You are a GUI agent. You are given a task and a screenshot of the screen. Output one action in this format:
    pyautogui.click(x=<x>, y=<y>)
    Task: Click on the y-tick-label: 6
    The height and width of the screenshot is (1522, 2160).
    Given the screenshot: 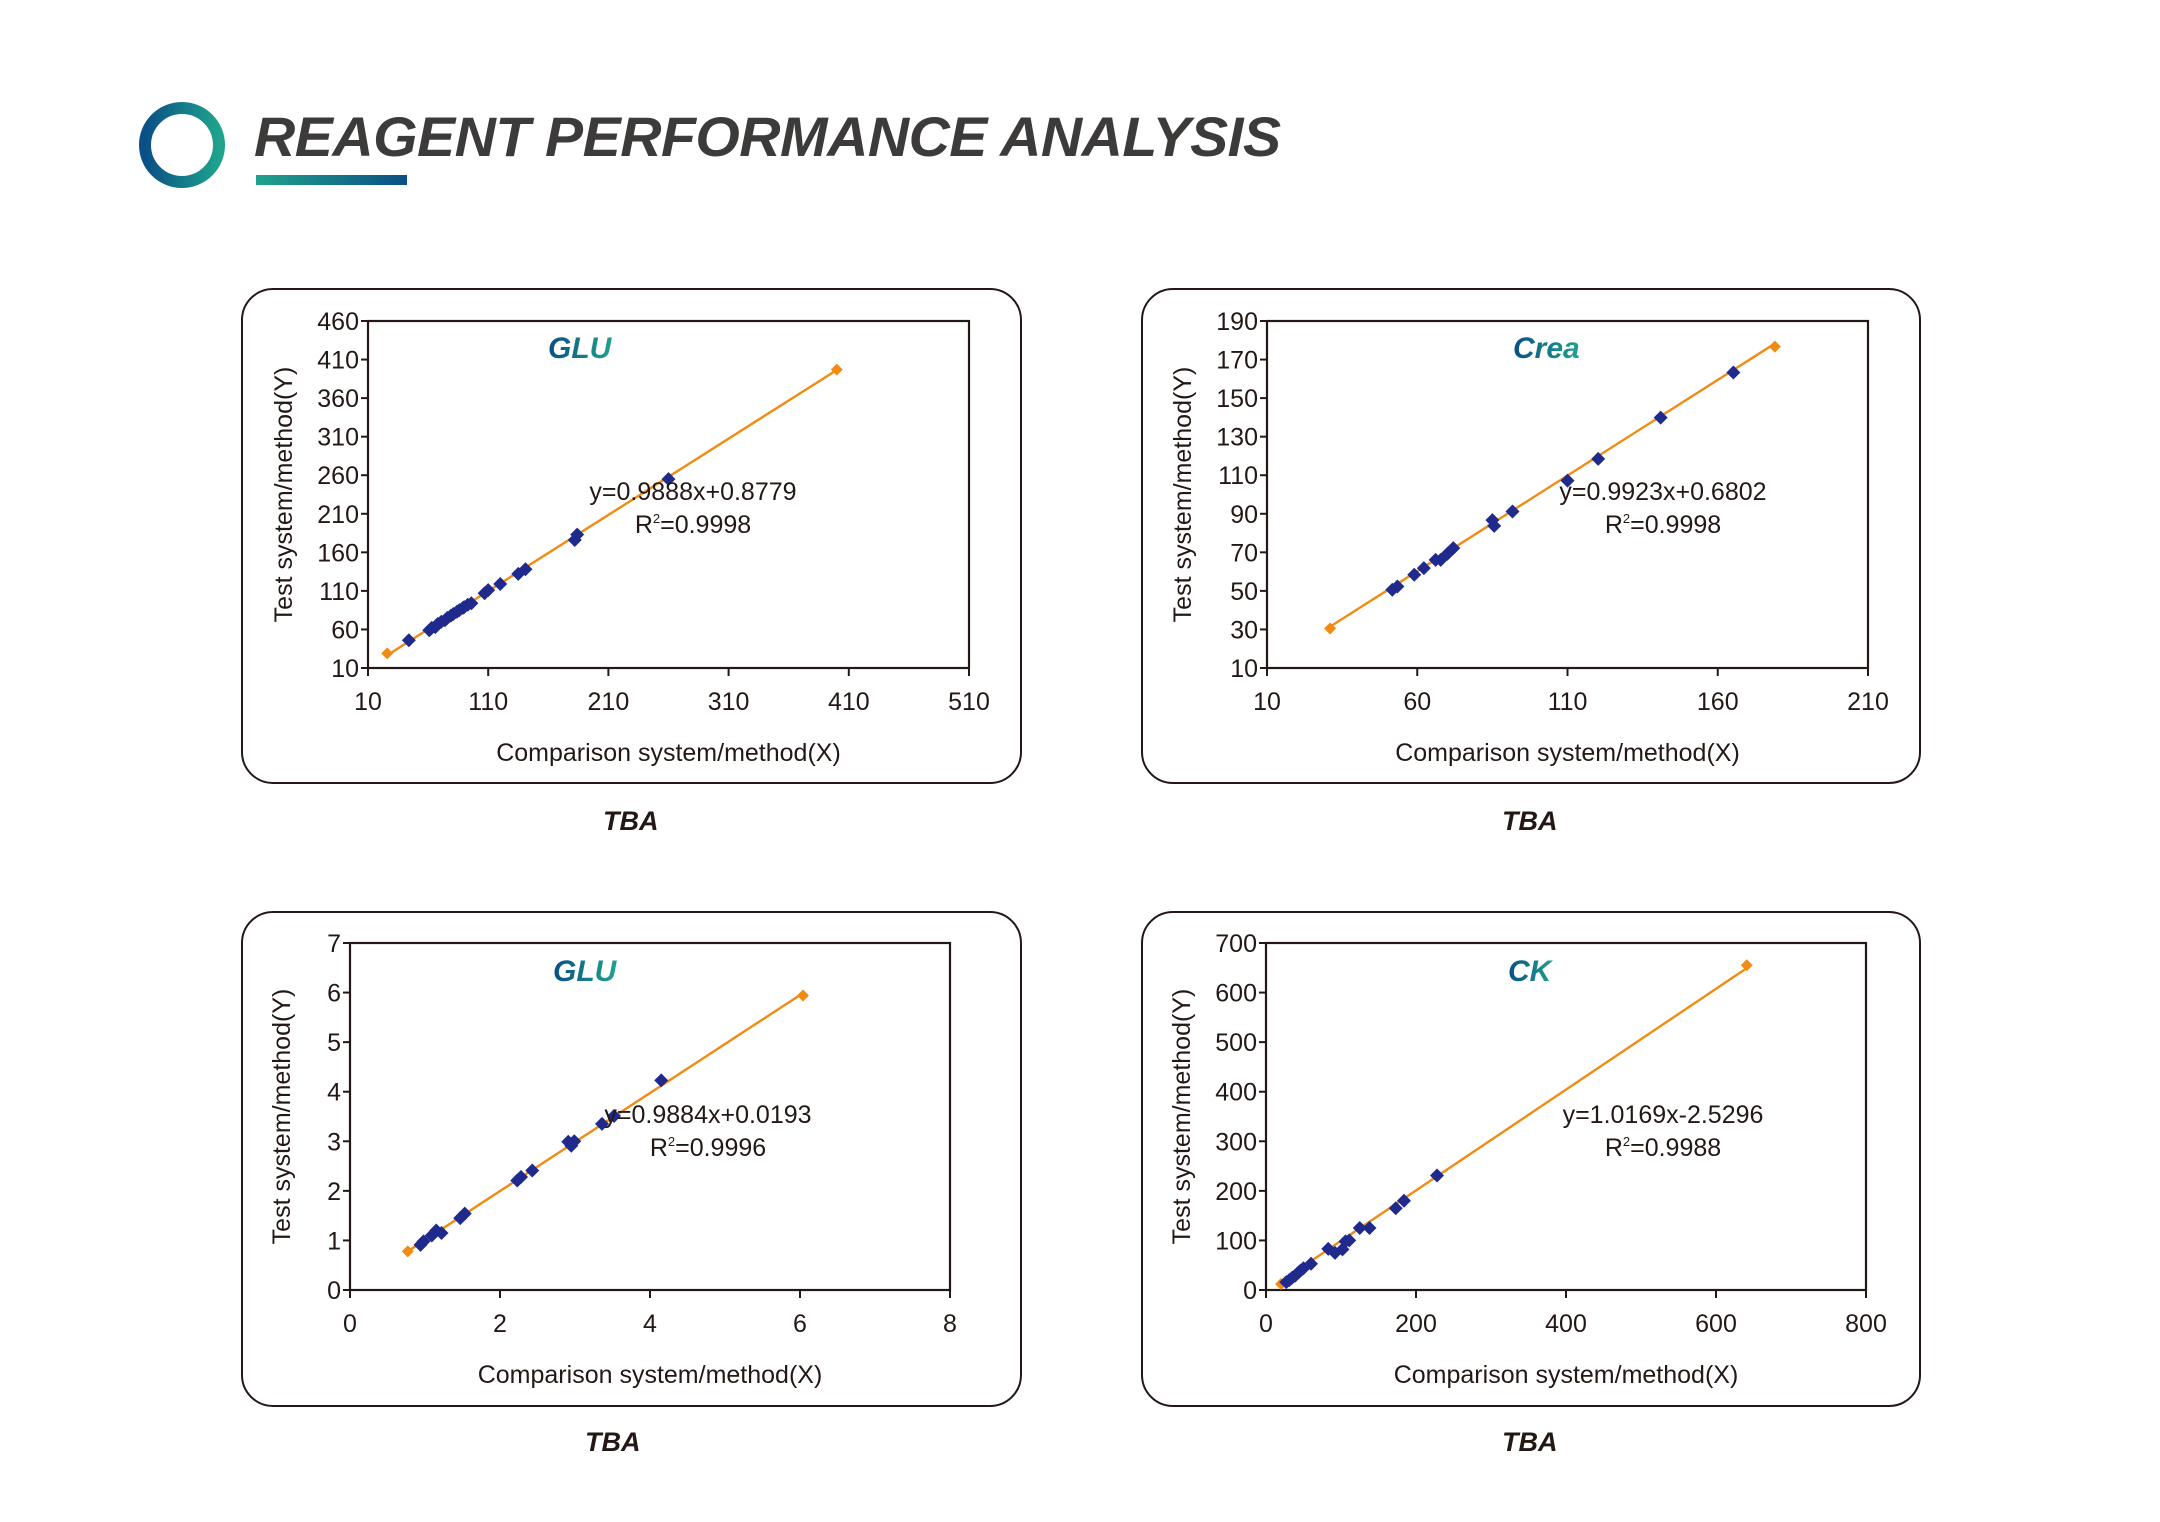 What is the action you would take?
    pyautogui.click(x=334, y=994)
    